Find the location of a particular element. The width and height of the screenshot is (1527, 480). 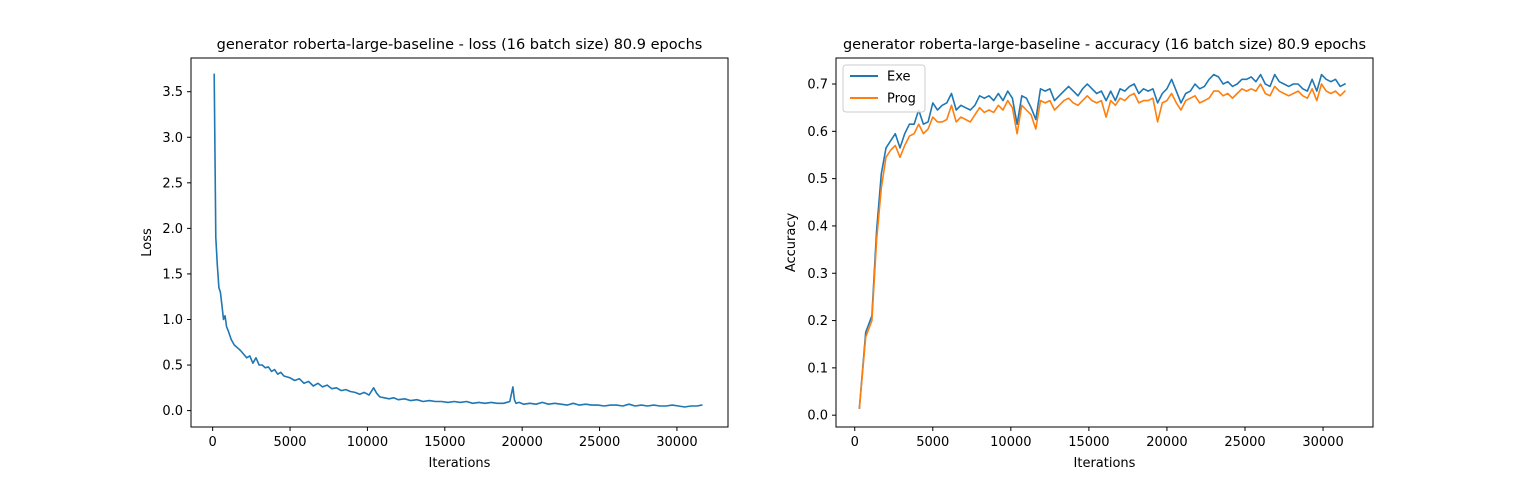

accuracy-y-tick-label: 0.1 is located at coordinates (817, 368).